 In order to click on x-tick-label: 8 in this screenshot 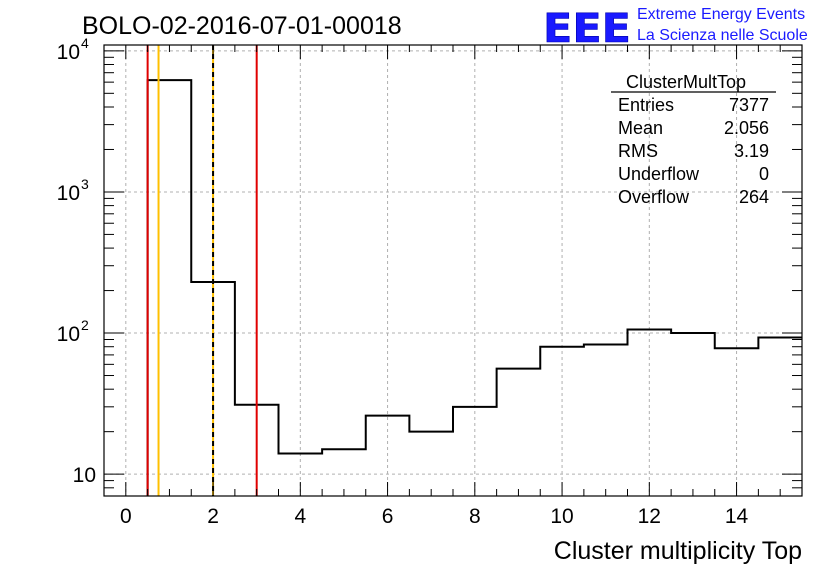, I will do `click(475, 516)`.